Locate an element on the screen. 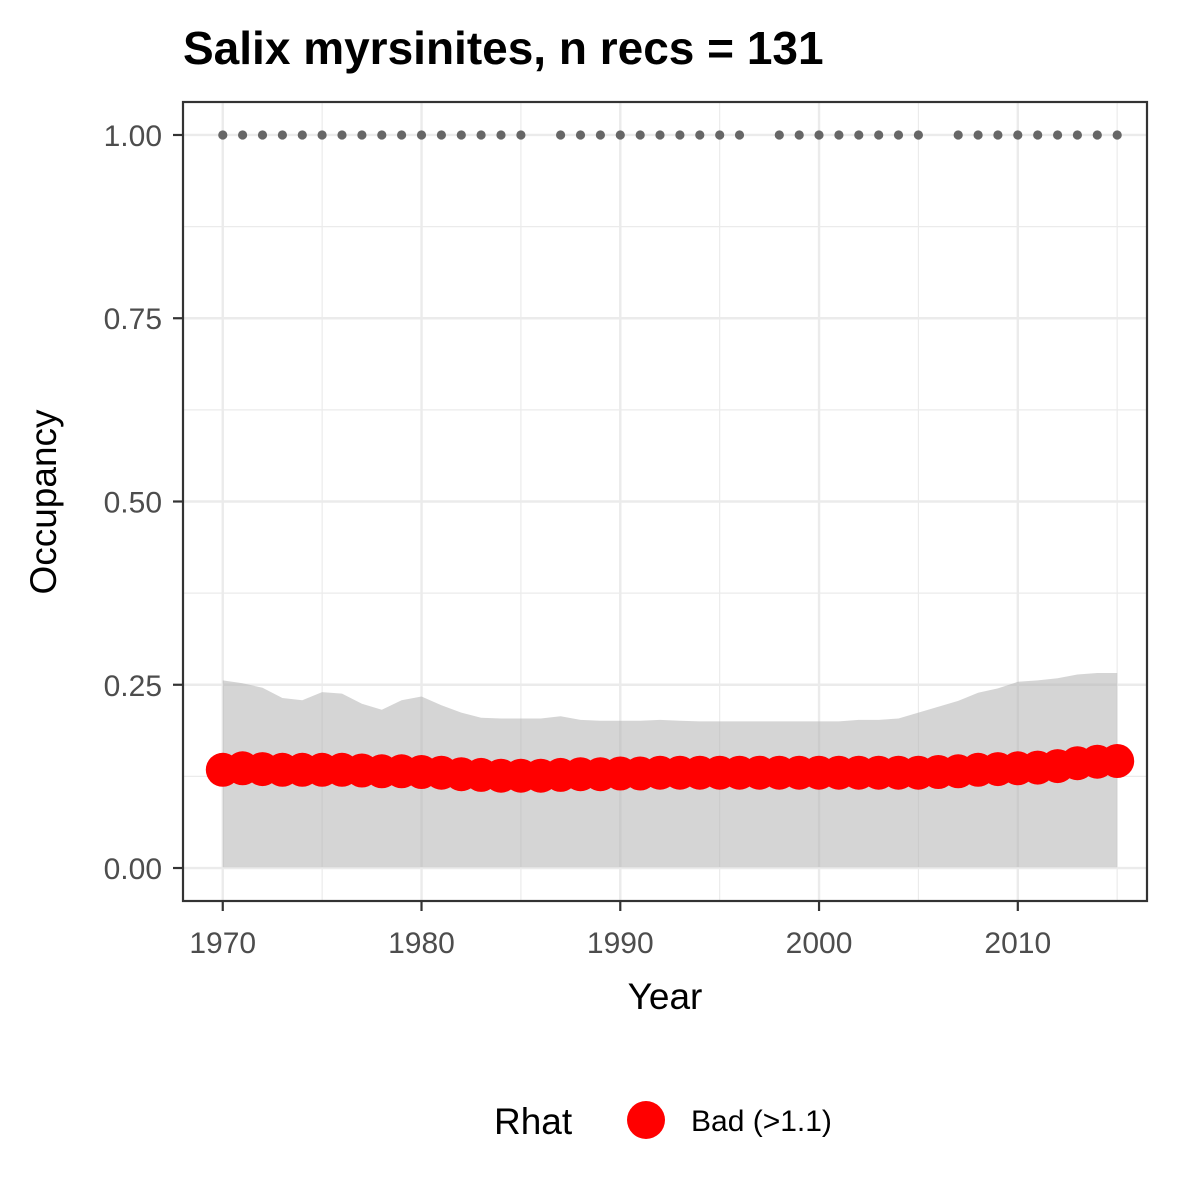 Image resolution: width=1200 pixels, height=1200 pixels. x-tick-label: 1980 is located at coordinates (421, 943).